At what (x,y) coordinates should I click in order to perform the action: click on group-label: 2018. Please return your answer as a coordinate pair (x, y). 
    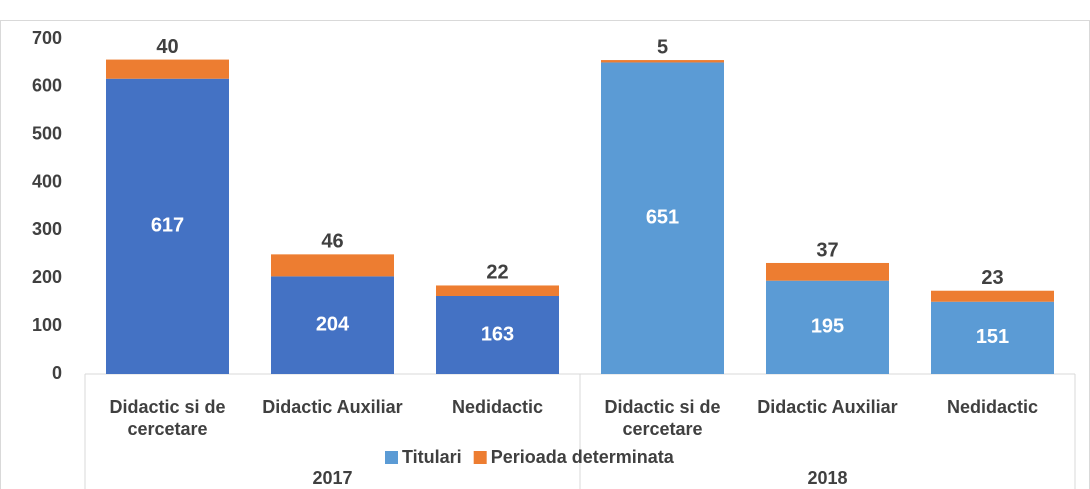
    Looking at the image, I should click on (827, 478).